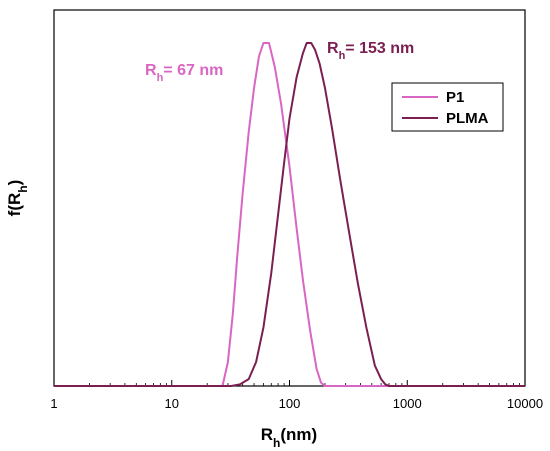 The image size is (550, 451). Describe the element at coordinates (525, 403) in the screenshot. I see `x-tick-label: 10000` at that location.